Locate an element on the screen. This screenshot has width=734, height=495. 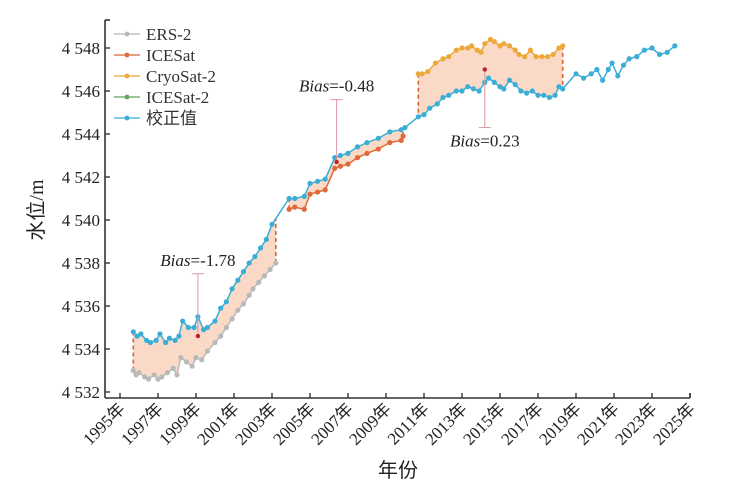
x-tick-label: 1999年 is located at coordinates (179, 423).